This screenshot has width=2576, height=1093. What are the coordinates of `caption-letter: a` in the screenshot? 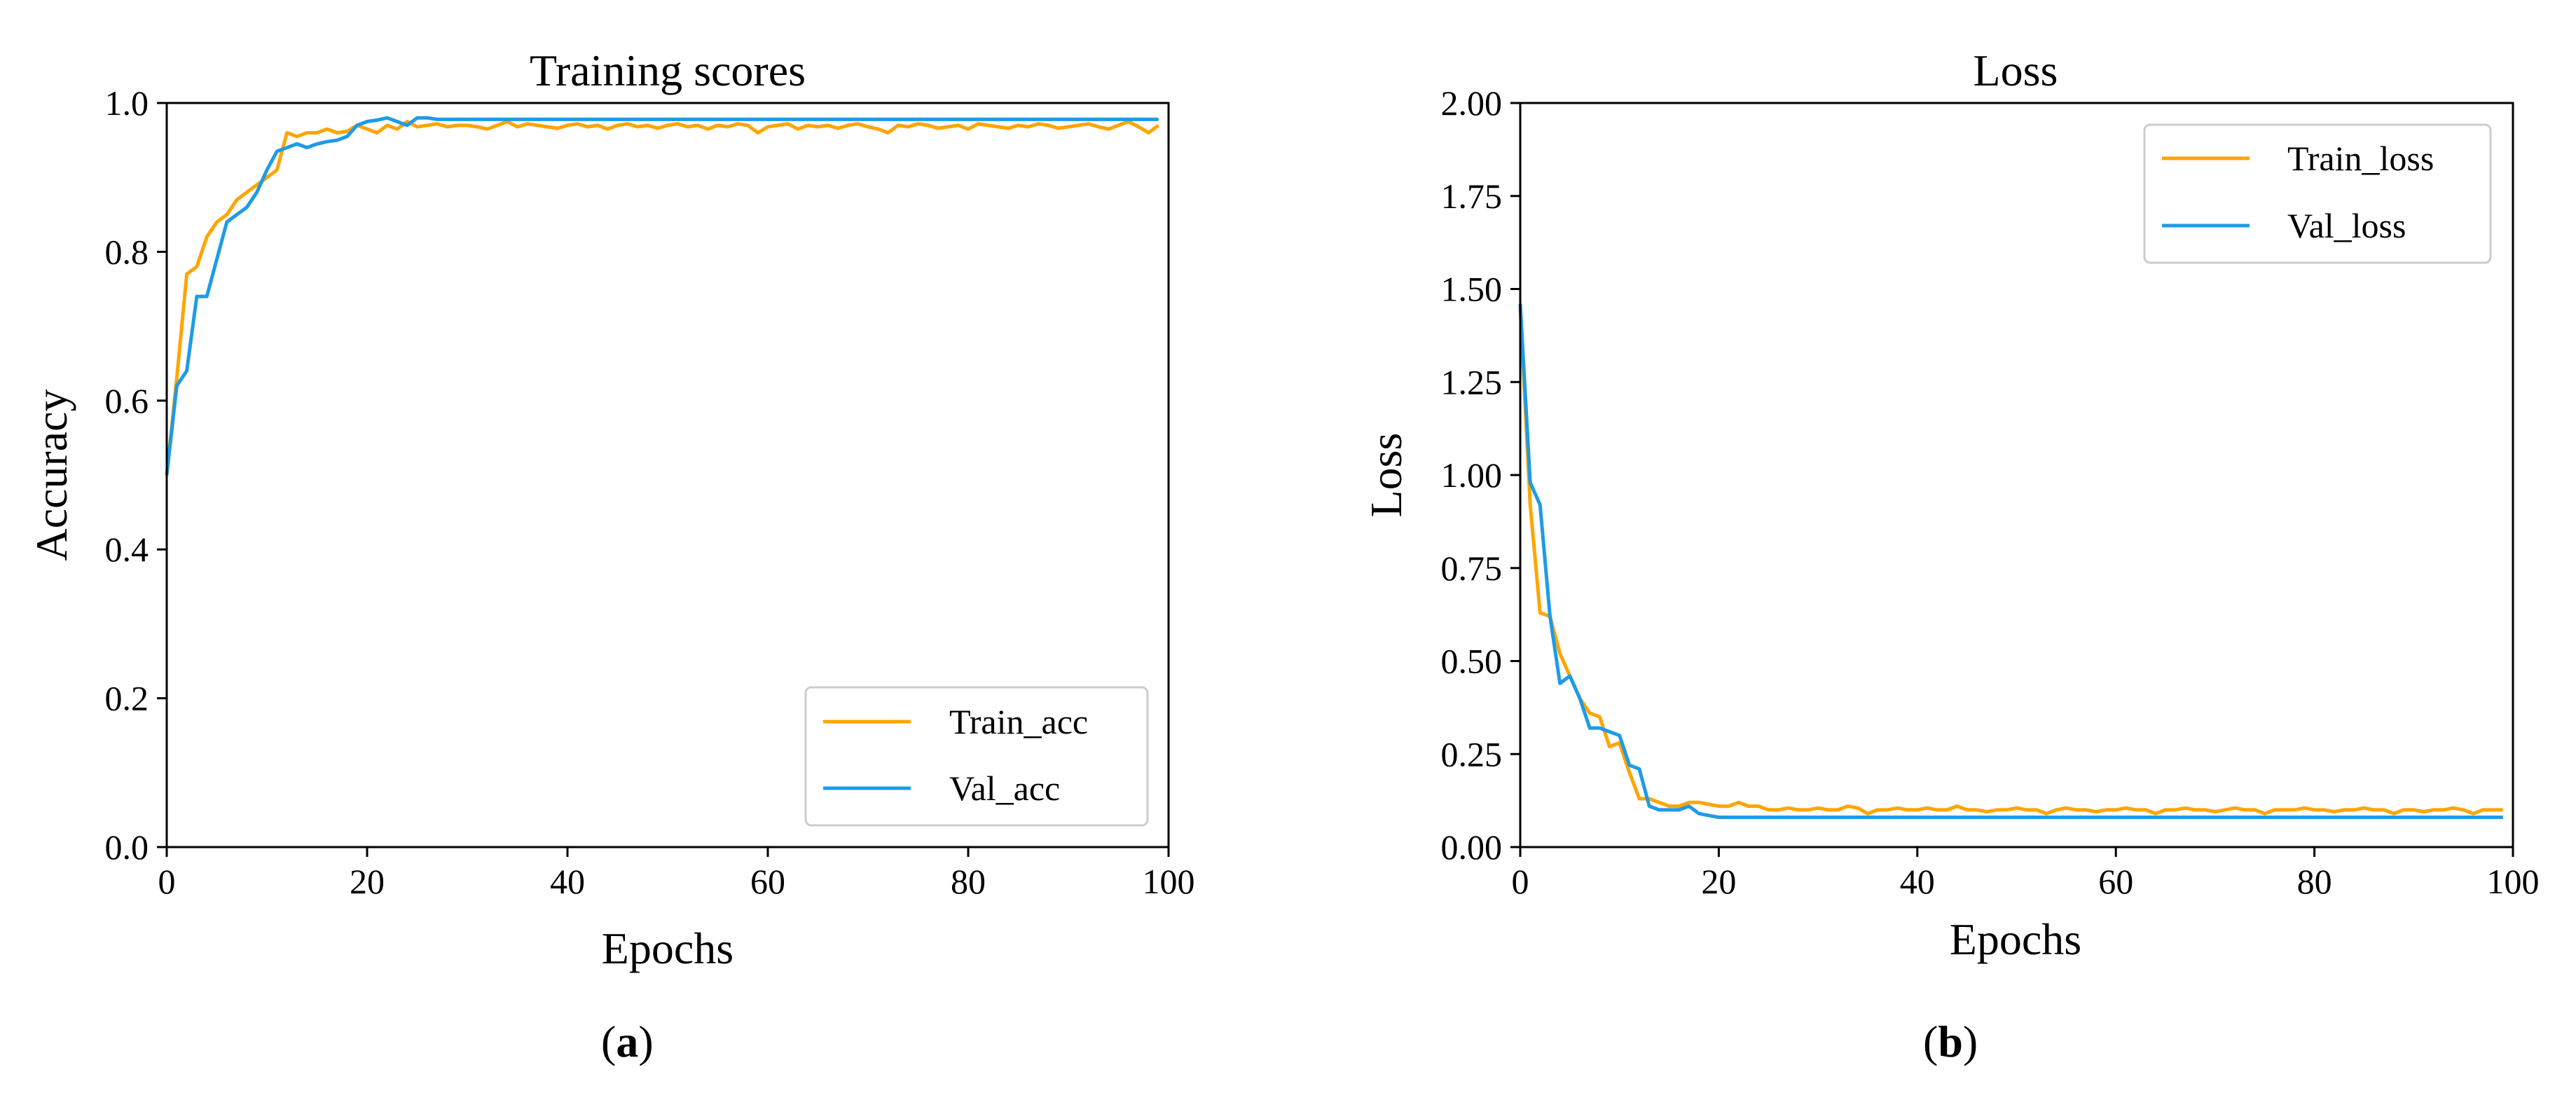 It's located at (627, 1041).